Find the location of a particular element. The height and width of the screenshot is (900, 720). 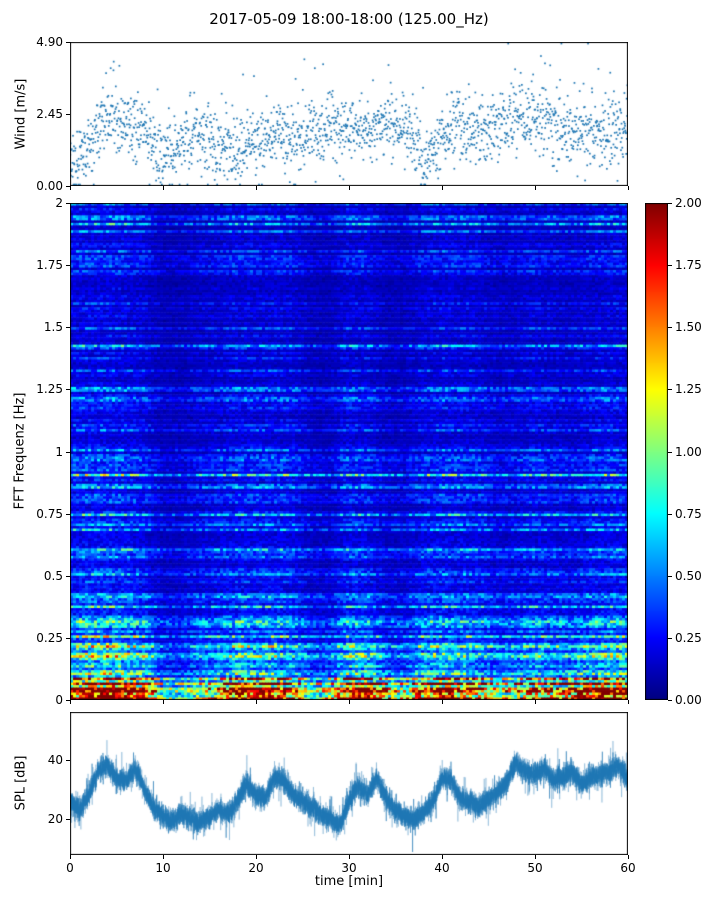

wind-scatter-plot is located at coordinates (349, 114).